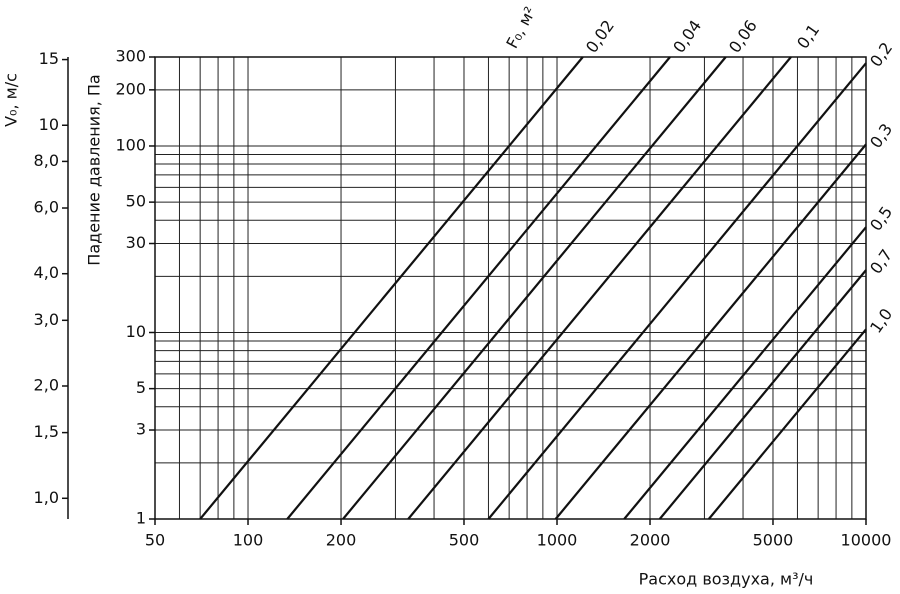 The image size is (900, 594). Describe the element at coordinates (881, 262) in the screenshot. I see `series-label: 0,7` at that location.